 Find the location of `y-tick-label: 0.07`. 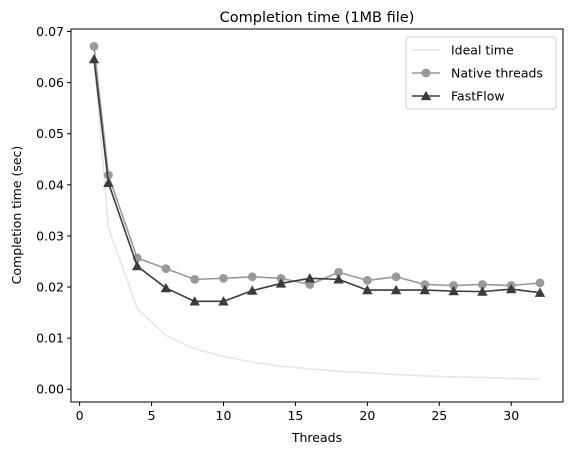

y-tick-label: 0.07 is located at coordinates (50, 31).